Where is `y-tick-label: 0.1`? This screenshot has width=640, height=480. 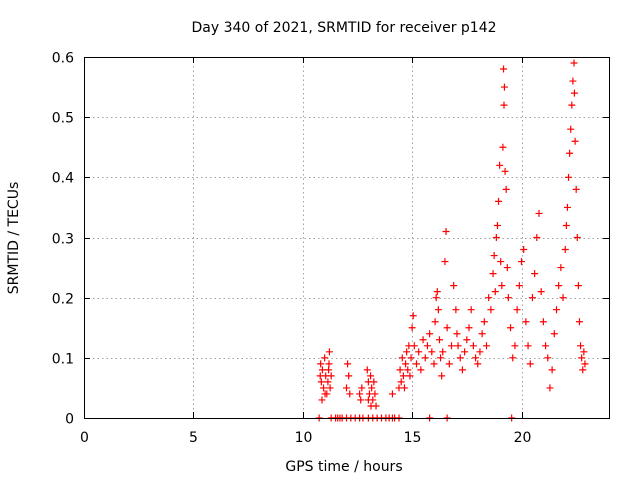 y-tick-label: 0.1 is located at coordinates (63, 360).